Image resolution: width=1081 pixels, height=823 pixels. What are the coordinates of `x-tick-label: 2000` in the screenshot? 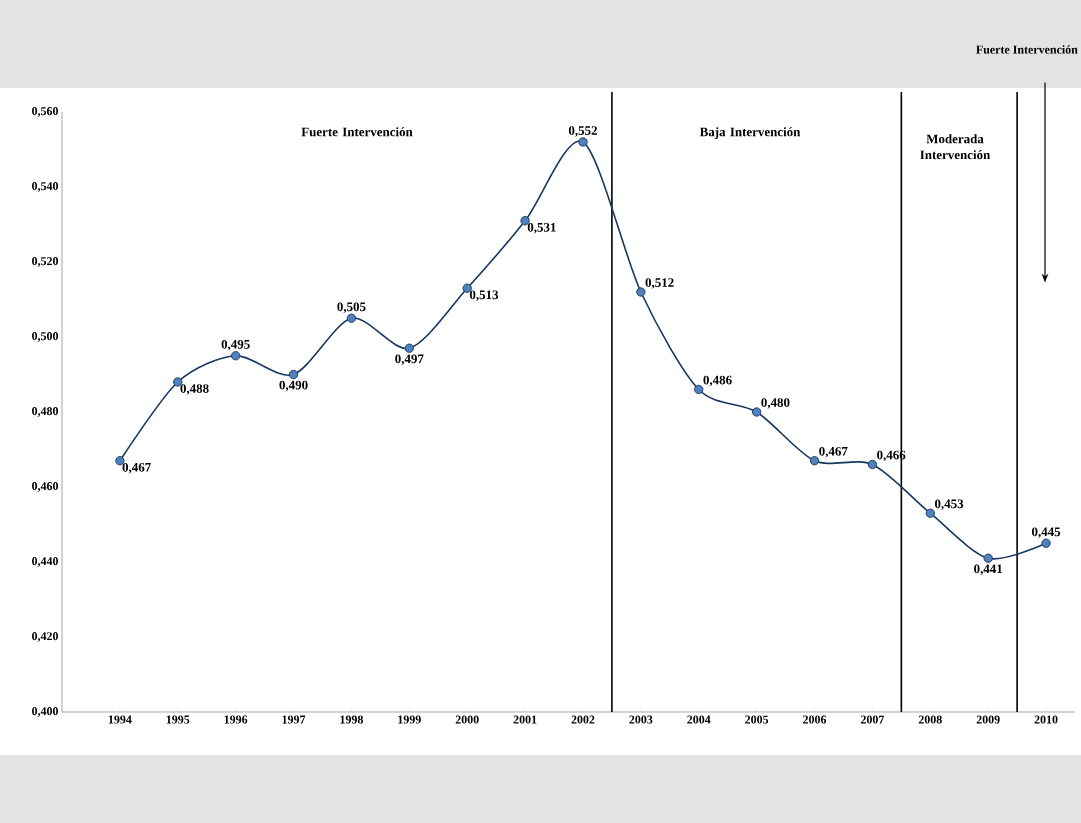 It's located at (467, 719).